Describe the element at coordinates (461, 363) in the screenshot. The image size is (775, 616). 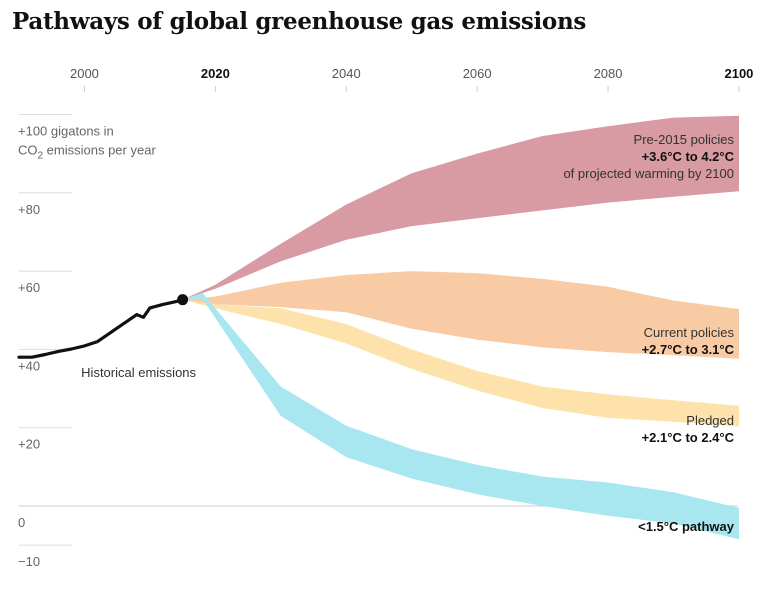
I see `band-pledged` at that location.